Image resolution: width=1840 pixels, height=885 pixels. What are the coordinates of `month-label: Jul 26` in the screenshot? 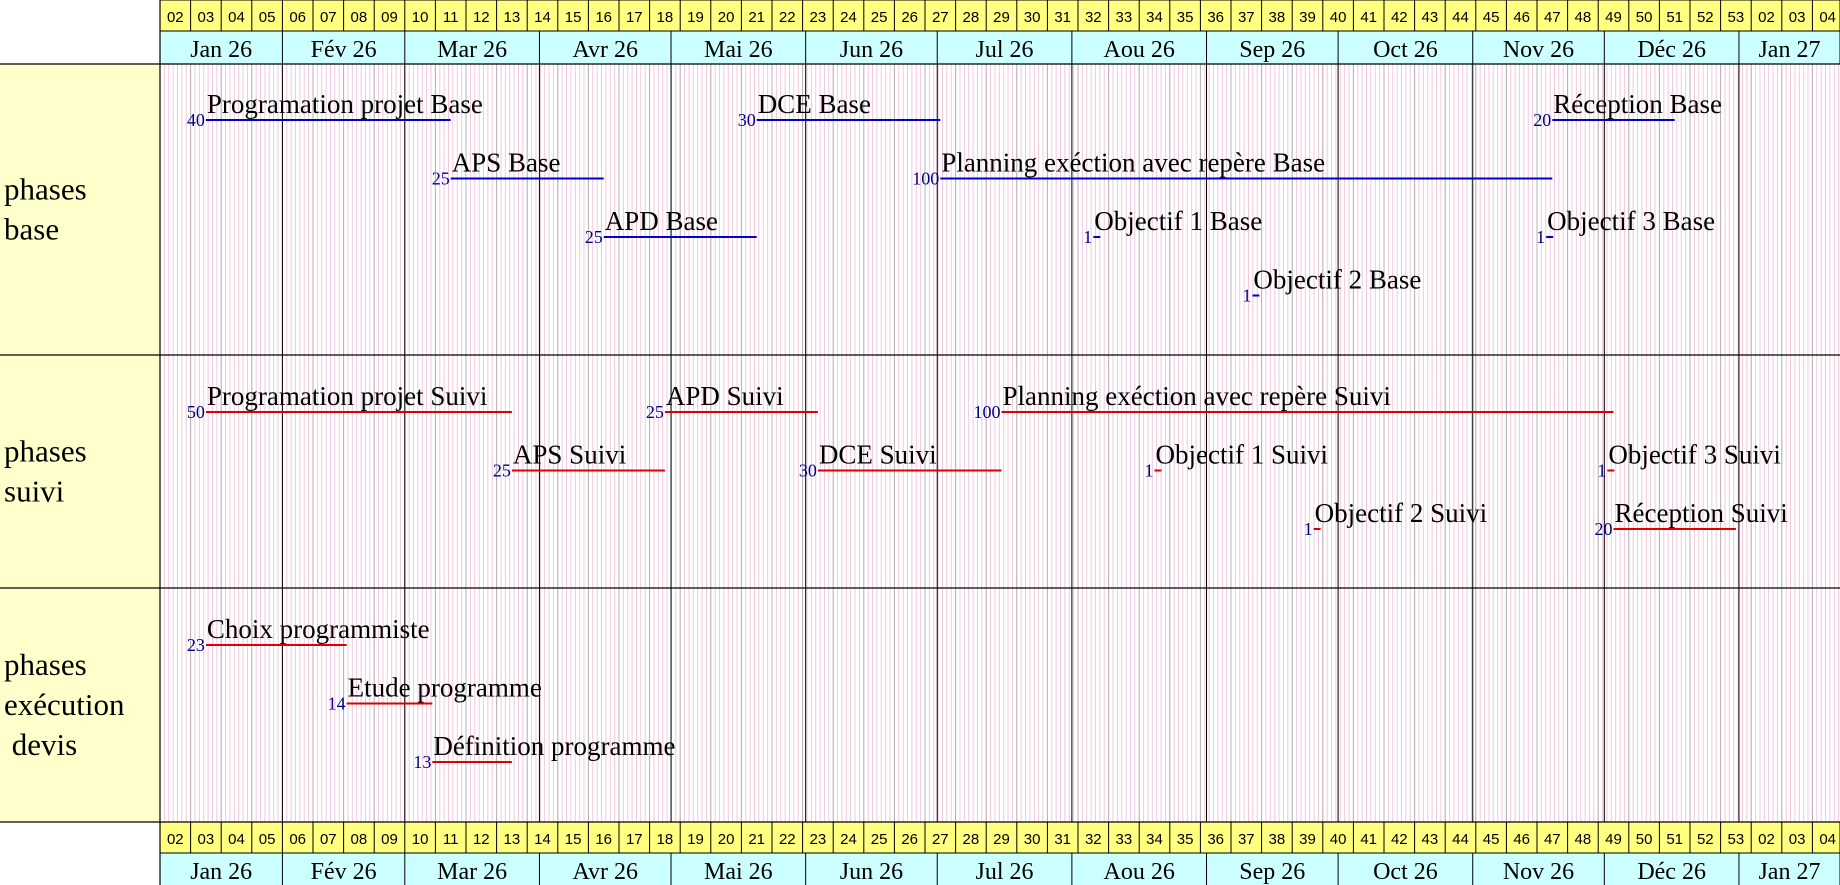 It's located at (1005, 872).